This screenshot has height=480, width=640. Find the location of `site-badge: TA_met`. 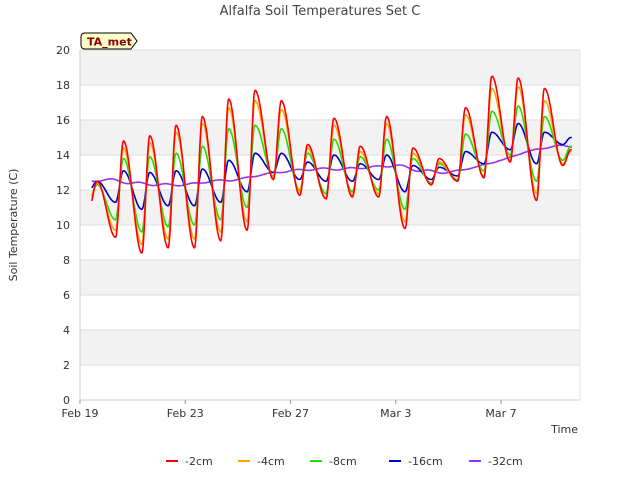

site-badge: TA_met is located at coordinates (109, 41).